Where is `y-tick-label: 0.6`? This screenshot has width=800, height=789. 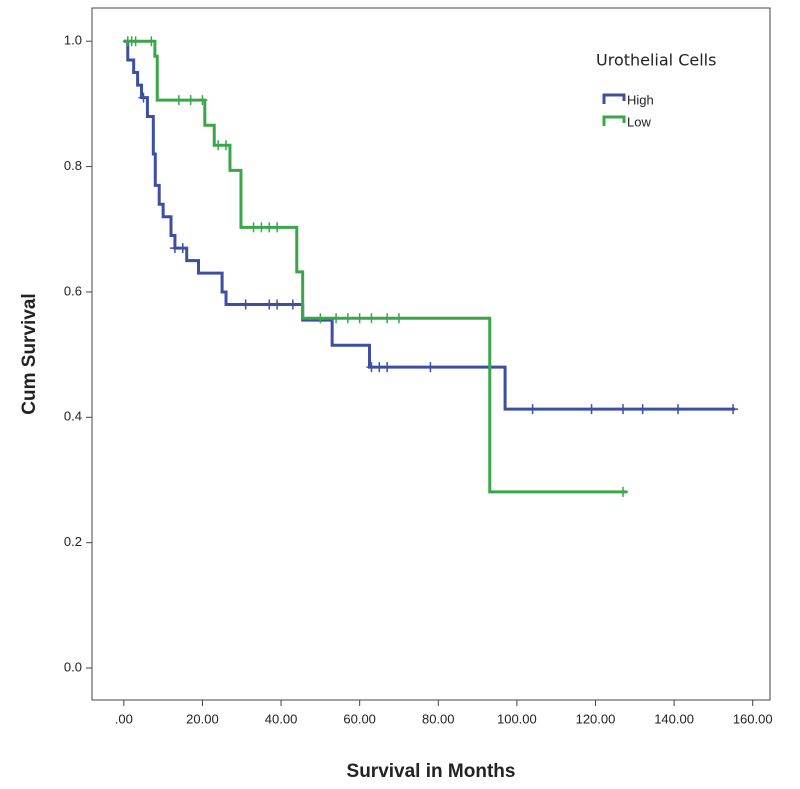
y-tick-label: 0.6 is located at coordinates (73, 290).